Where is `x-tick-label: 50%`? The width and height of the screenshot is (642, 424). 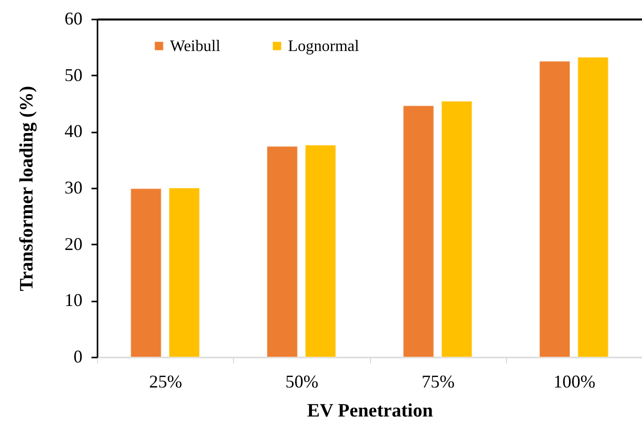
x-tick-label: 50% is located at coordinates (301, 382).